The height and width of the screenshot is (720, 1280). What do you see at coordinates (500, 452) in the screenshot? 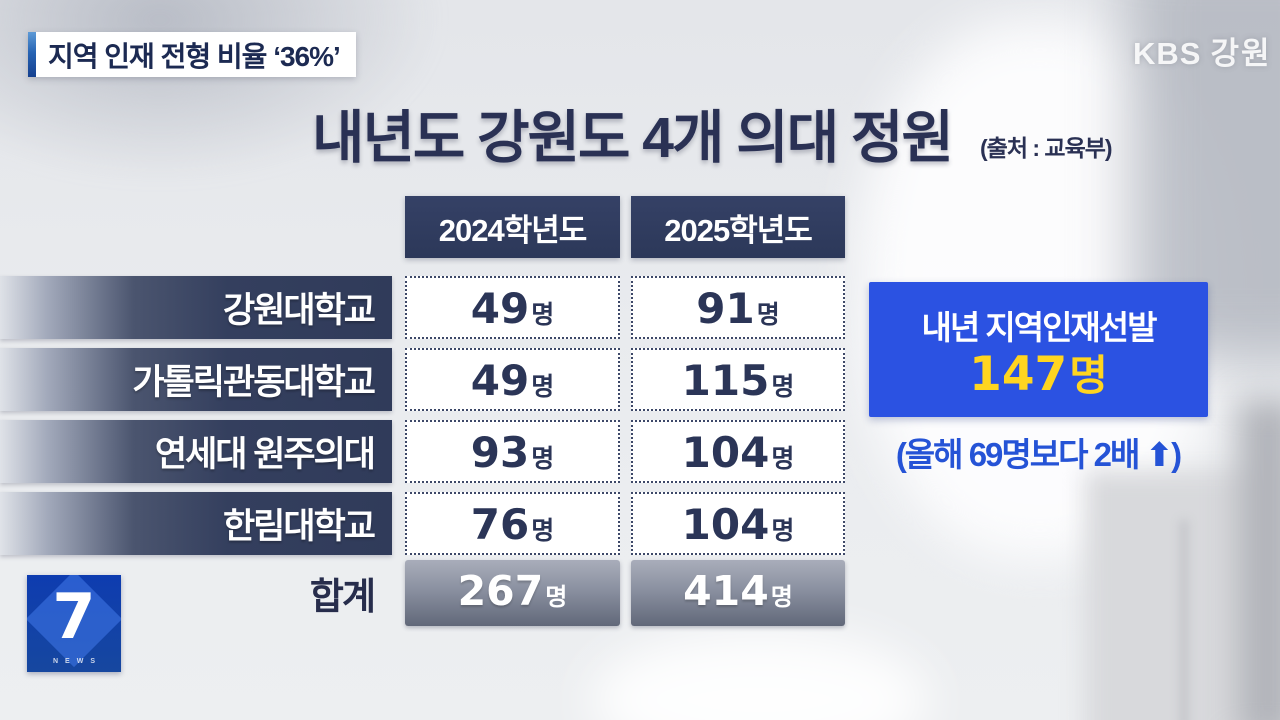
I see `cell-value: 93` at bounding box center [500, 452].